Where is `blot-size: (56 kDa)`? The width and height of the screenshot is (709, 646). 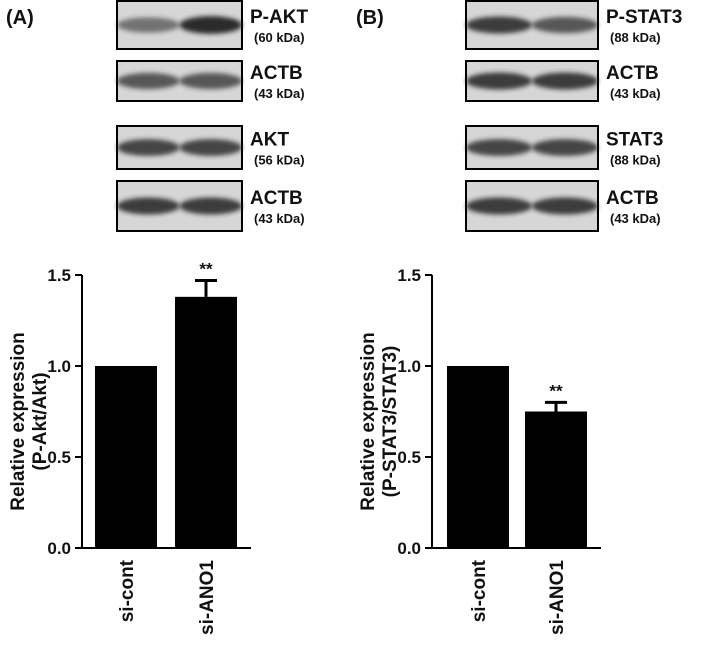
blot-size: (56 kDa) is located at coordinates (279, 160).